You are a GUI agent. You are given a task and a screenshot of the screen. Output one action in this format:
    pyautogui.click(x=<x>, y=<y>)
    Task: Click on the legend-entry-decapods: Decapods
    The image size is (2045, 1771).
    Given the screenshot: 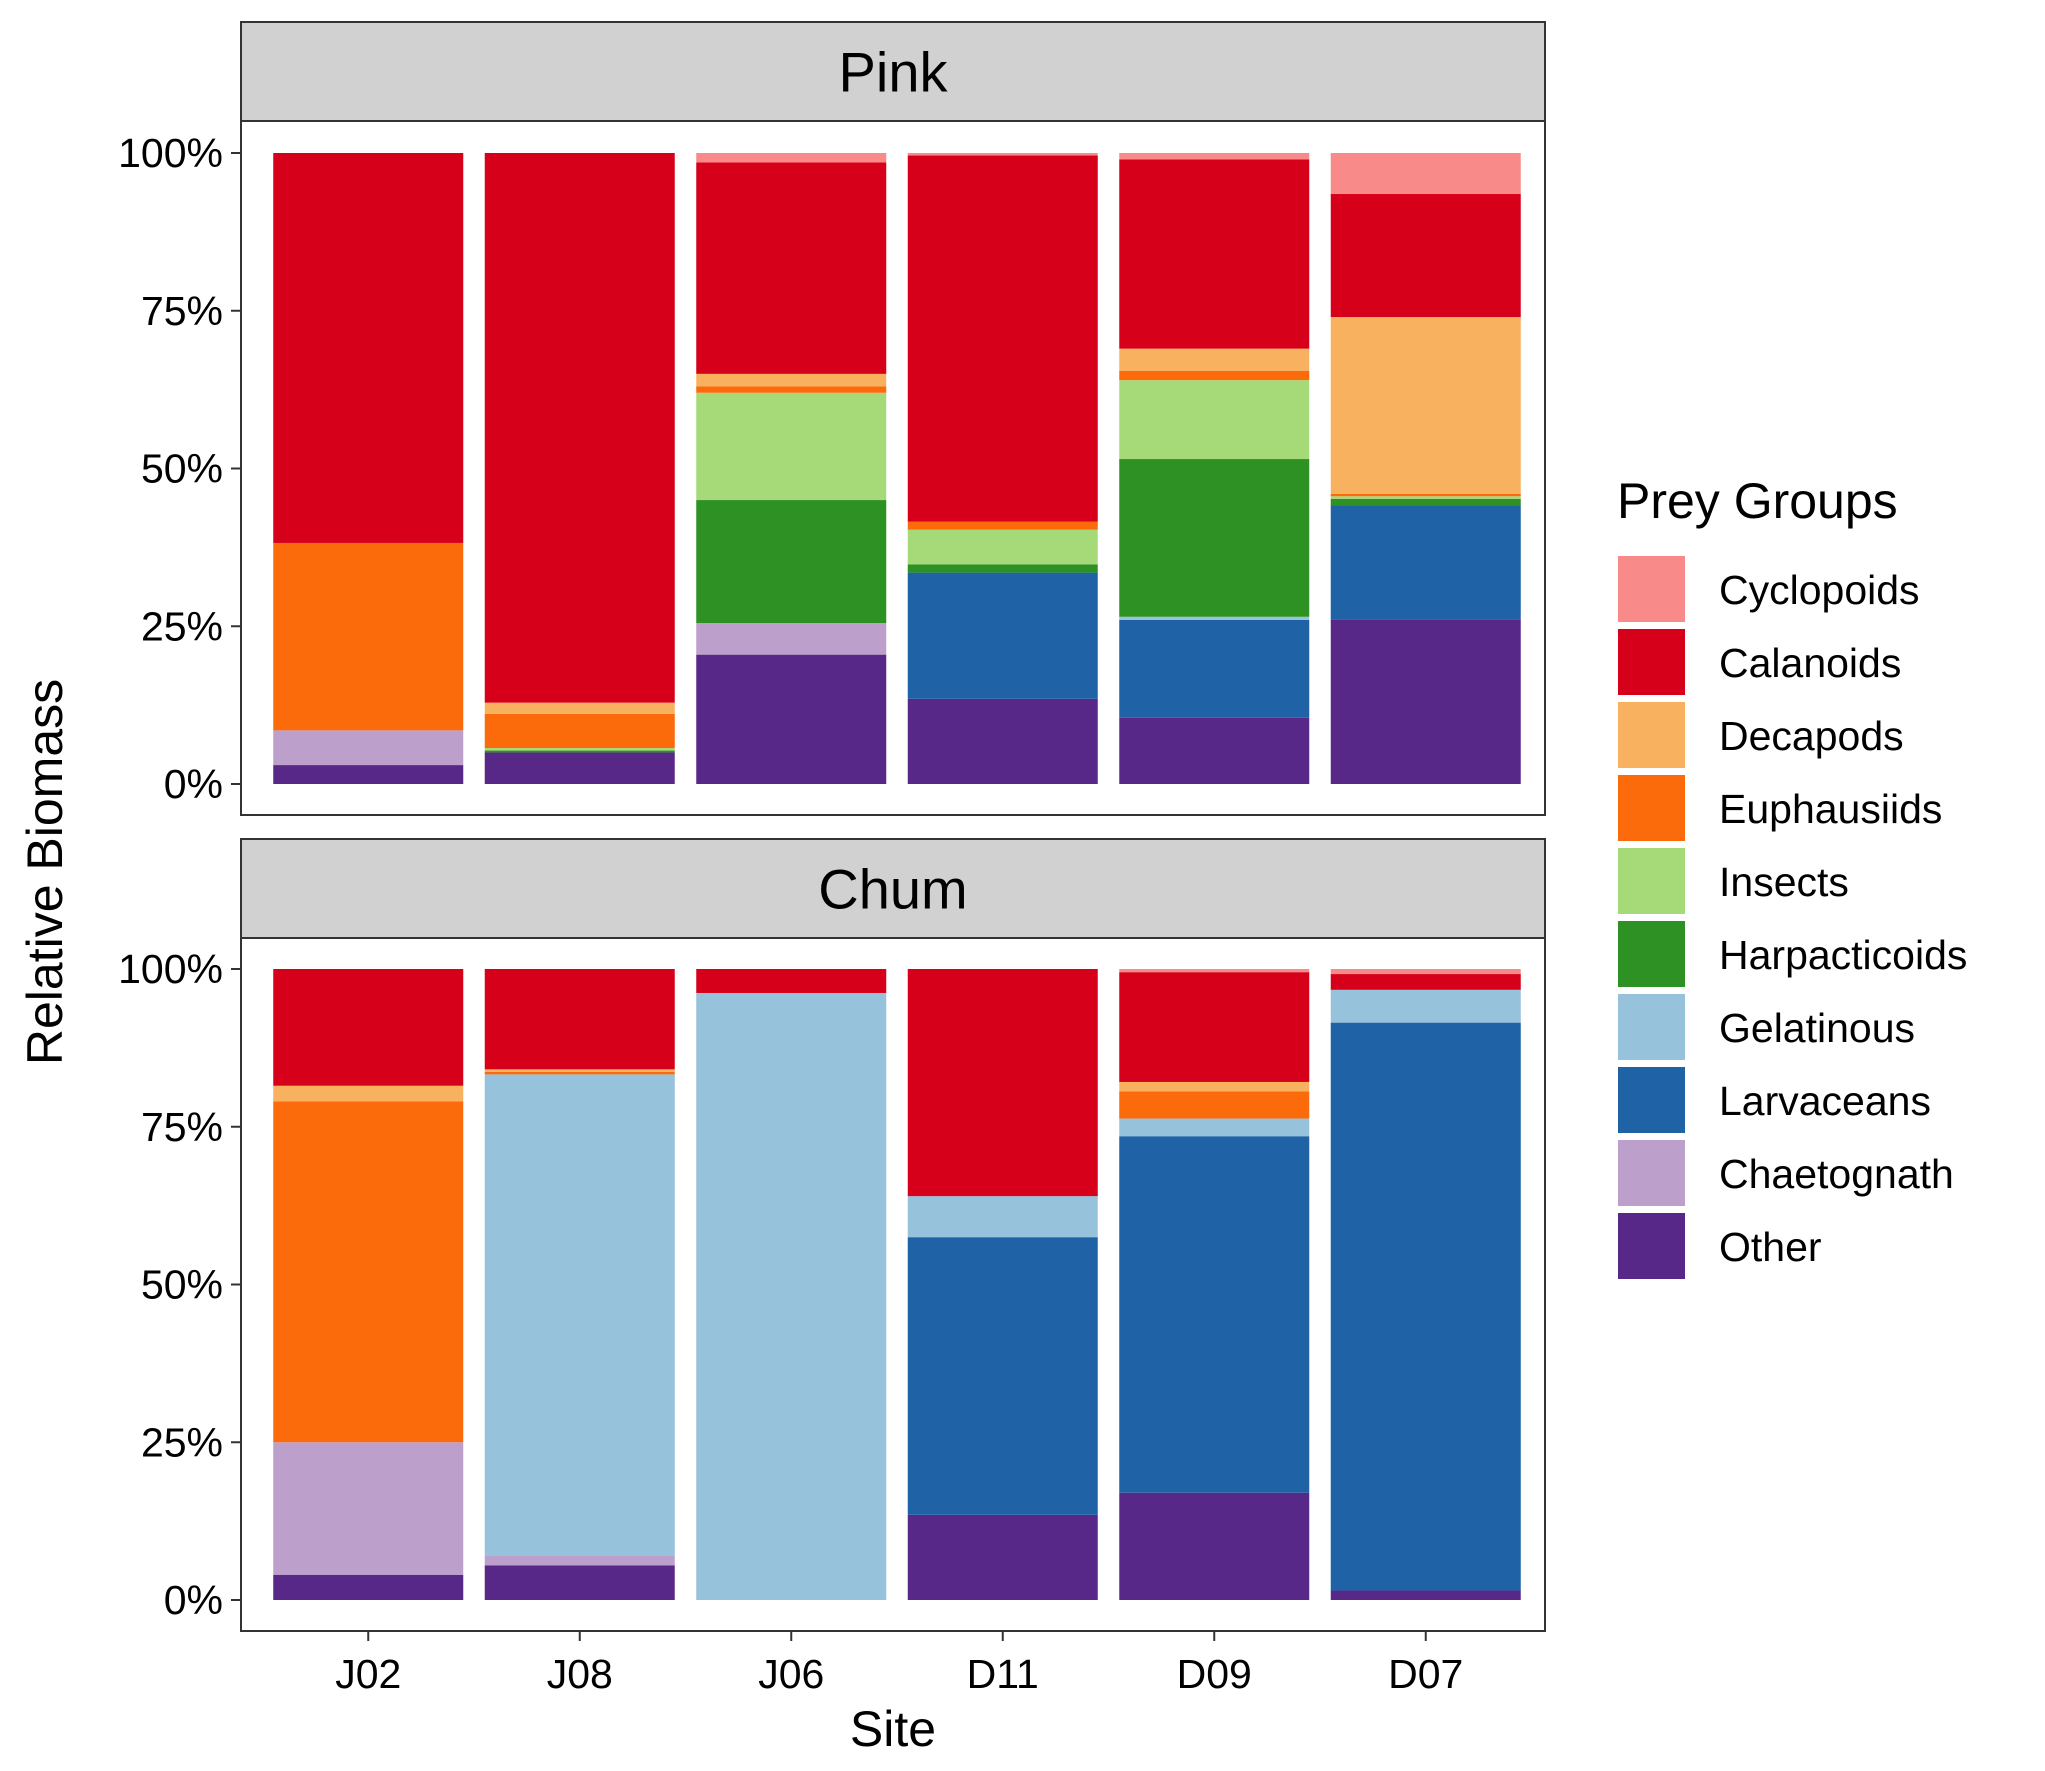 What is the action you would take?
    pyautogui.click(x=1761, y=735)
    